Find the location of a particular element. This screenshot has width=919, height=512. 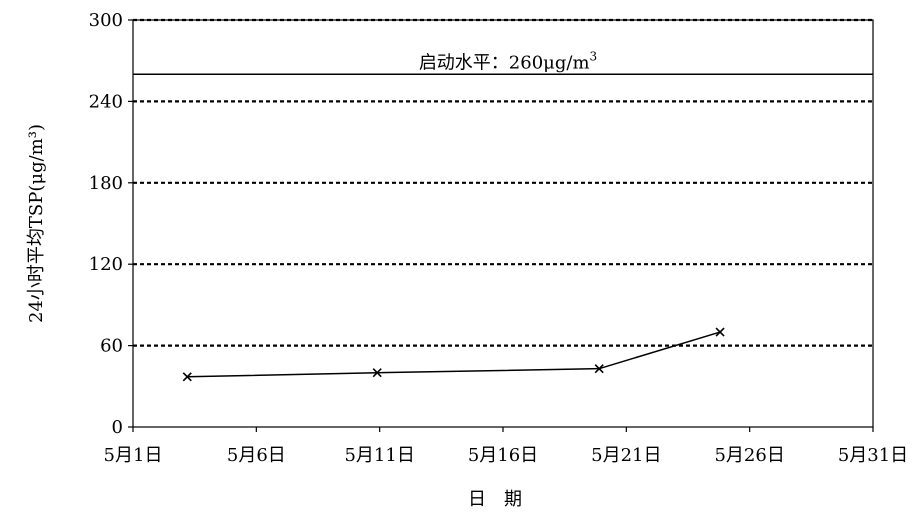

x-axis-label: 日 期 is located at coordinates (495, 499).